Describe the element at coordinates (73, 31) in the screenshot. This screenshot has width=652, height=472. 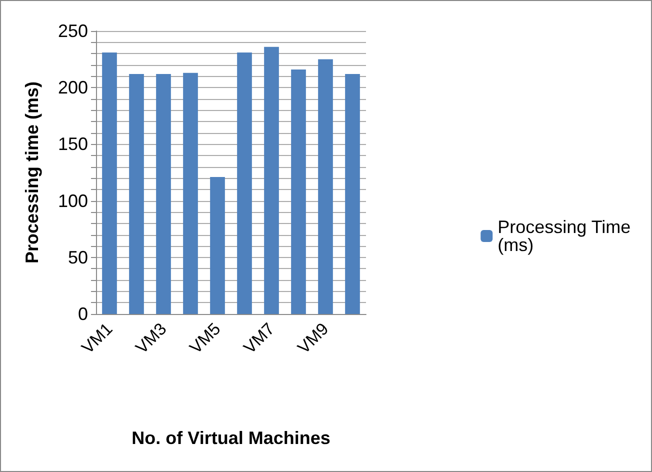
I see `y-tick-label: 250` at that location.